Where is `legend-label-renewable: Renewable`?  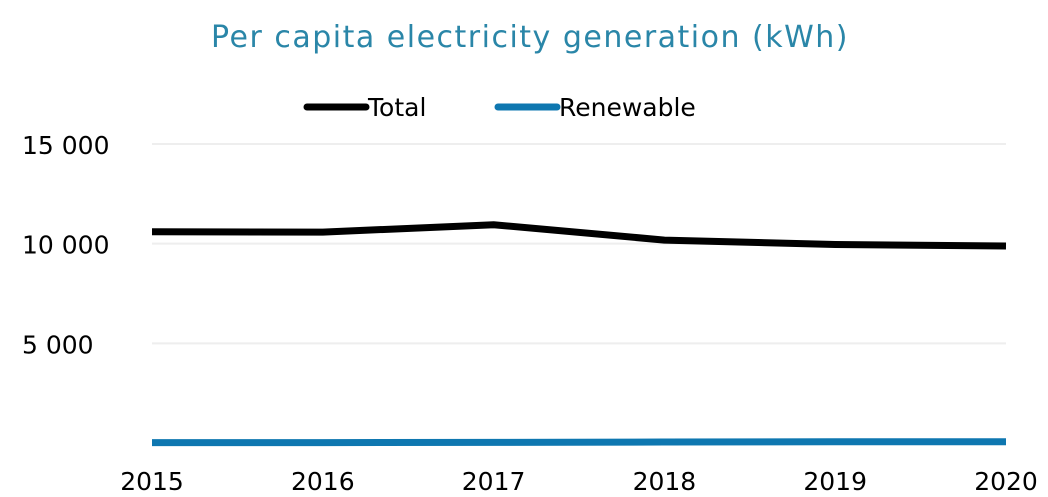
legend-label-renewable: Renewable is located at coordinates (627, 107).